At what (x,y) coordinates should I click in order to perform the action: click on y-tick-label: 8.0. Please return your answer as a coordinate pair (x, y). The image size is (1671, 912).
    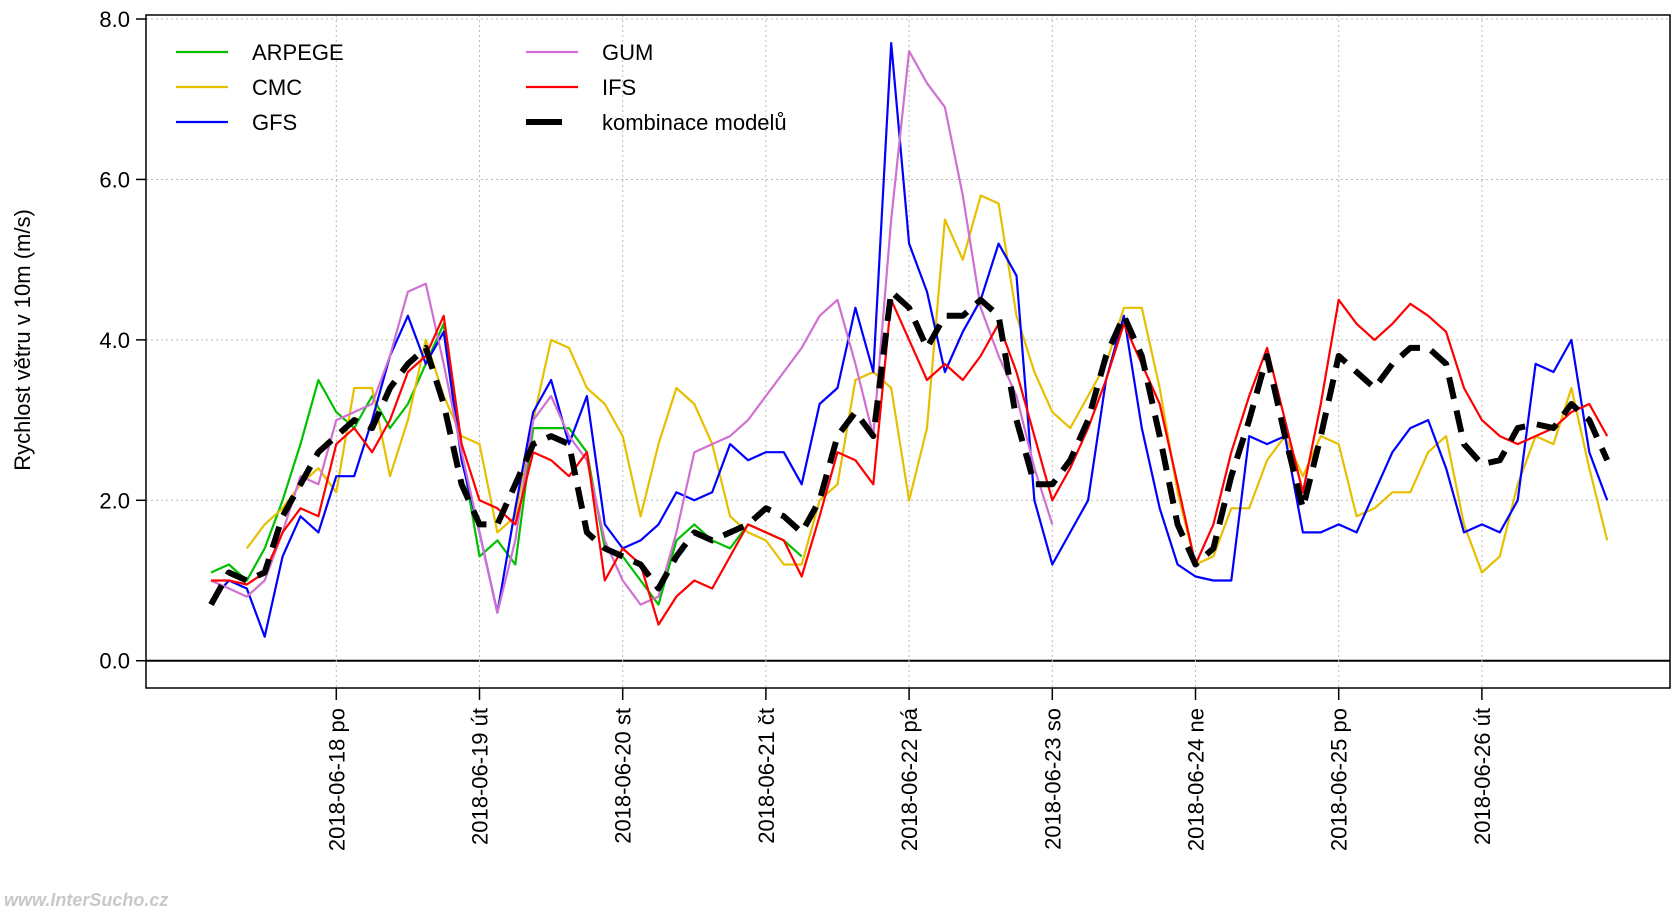
    Looking at the image, I should click on (114, 19).